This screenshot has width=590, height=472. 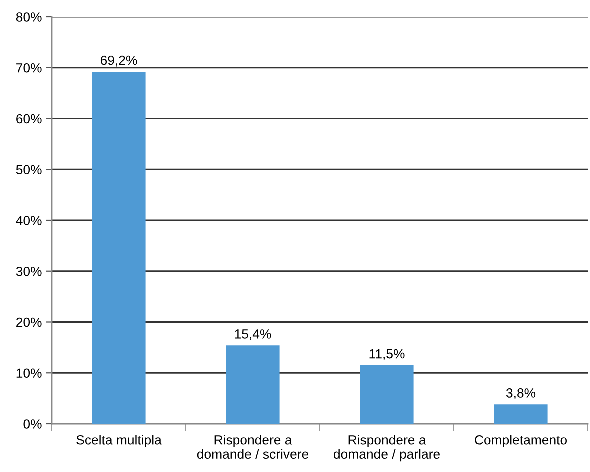 What do you see at coordinates (521, 394) in the screenshot?
I see `data-label: 3,8%` at bounding box center [521, 394].